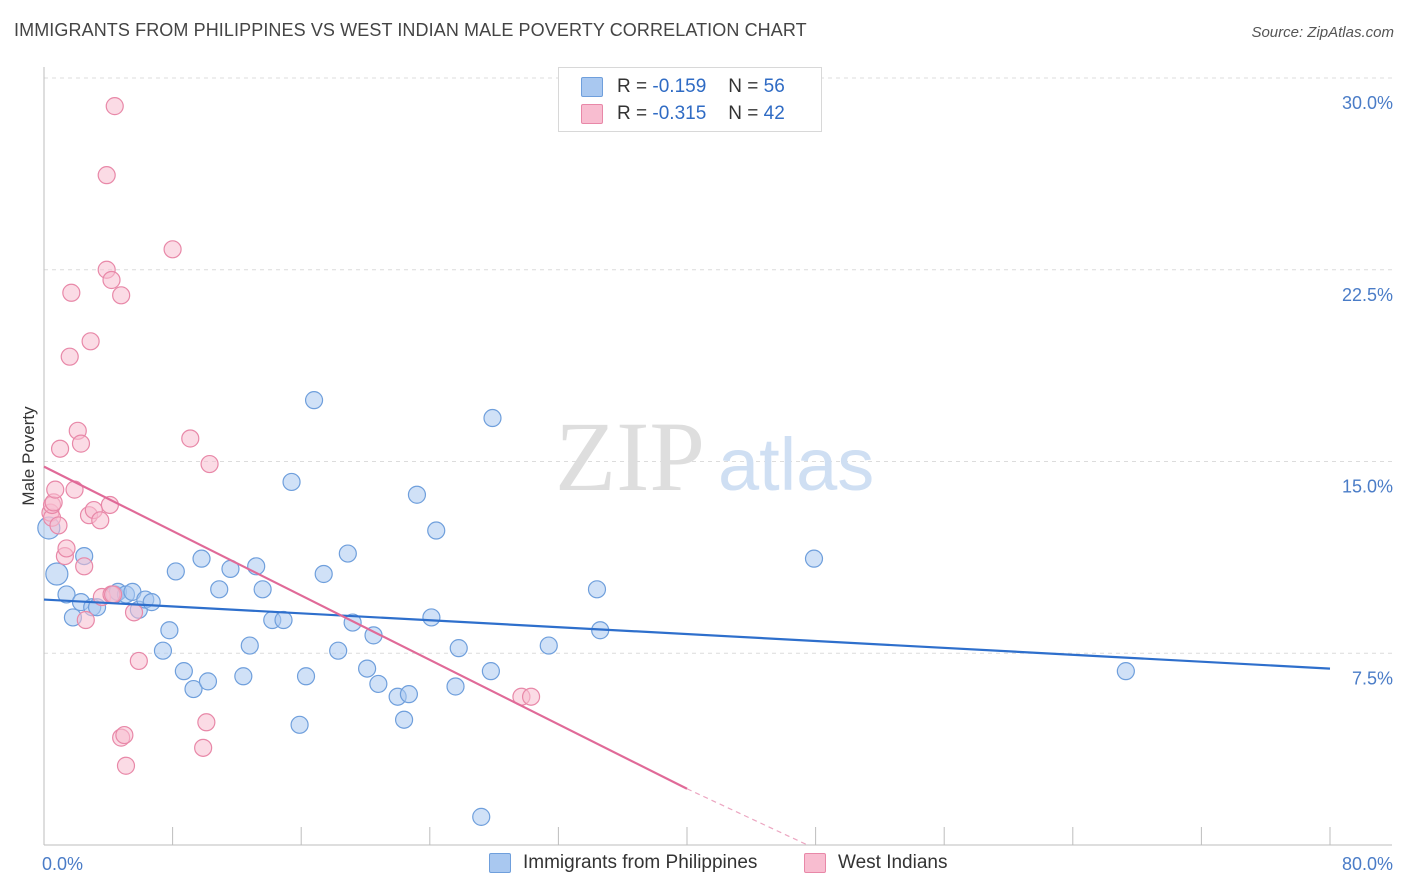 This screenshot has height=892, width=1406. I want to click on trend-line-extension, so click(747, 817).